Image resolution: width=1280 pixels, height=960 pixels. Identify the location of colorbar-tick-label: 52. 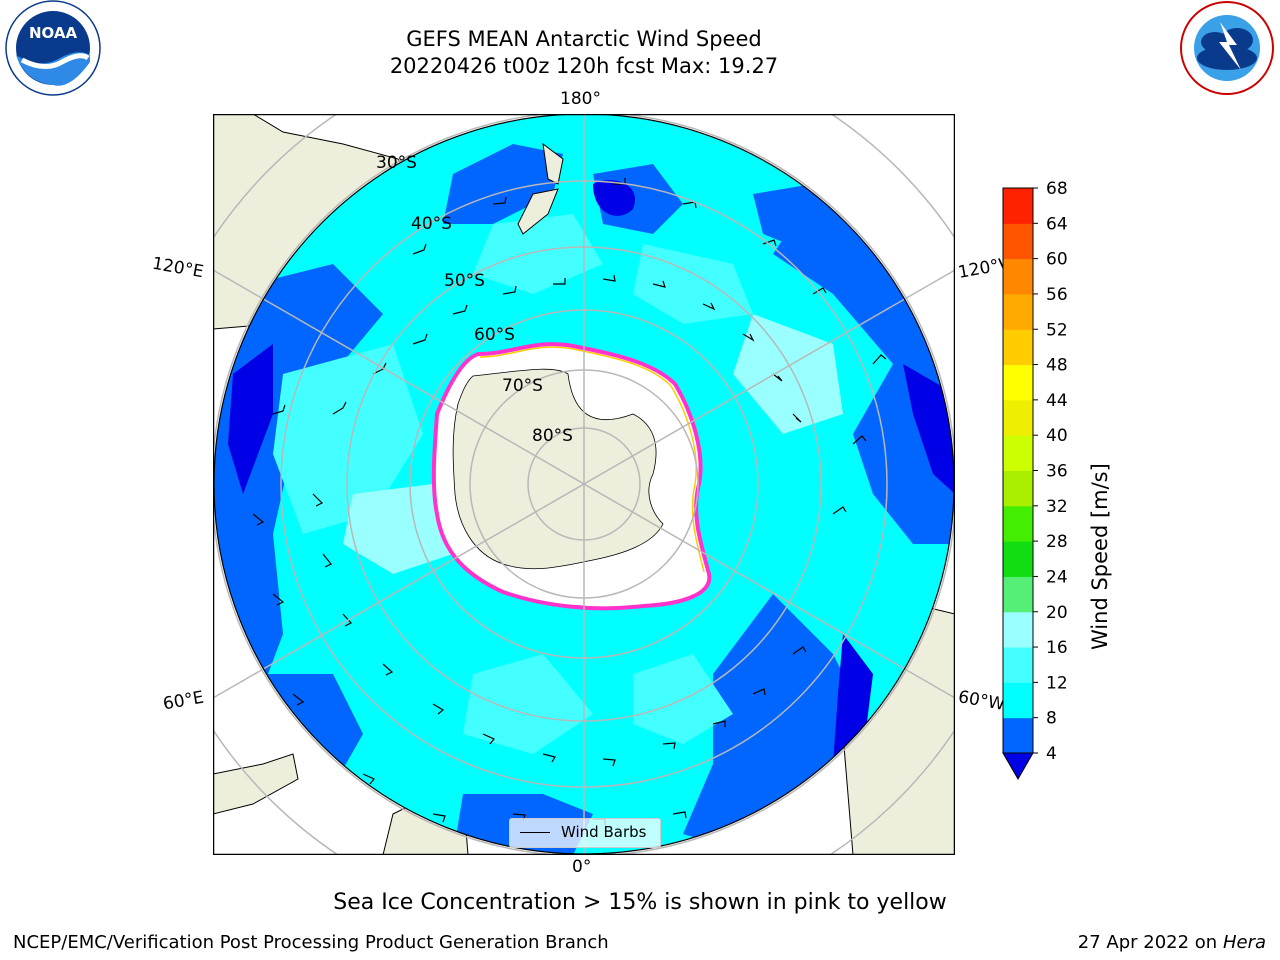
(1057, 330).